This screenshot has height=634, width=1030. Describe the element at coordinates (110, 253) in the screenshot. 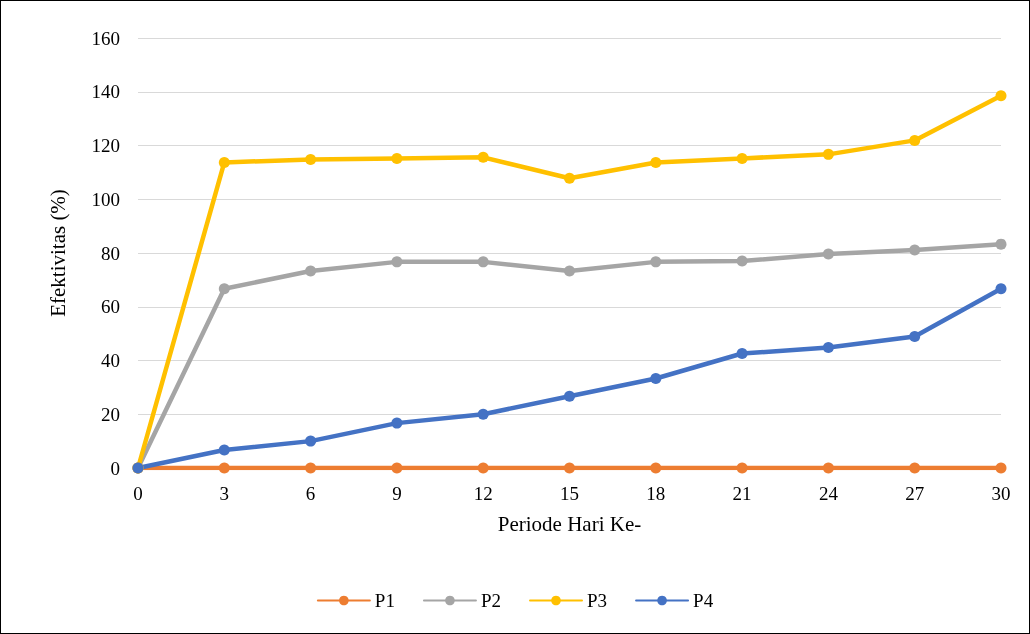

I see `y-tick-label: 80` at that location.